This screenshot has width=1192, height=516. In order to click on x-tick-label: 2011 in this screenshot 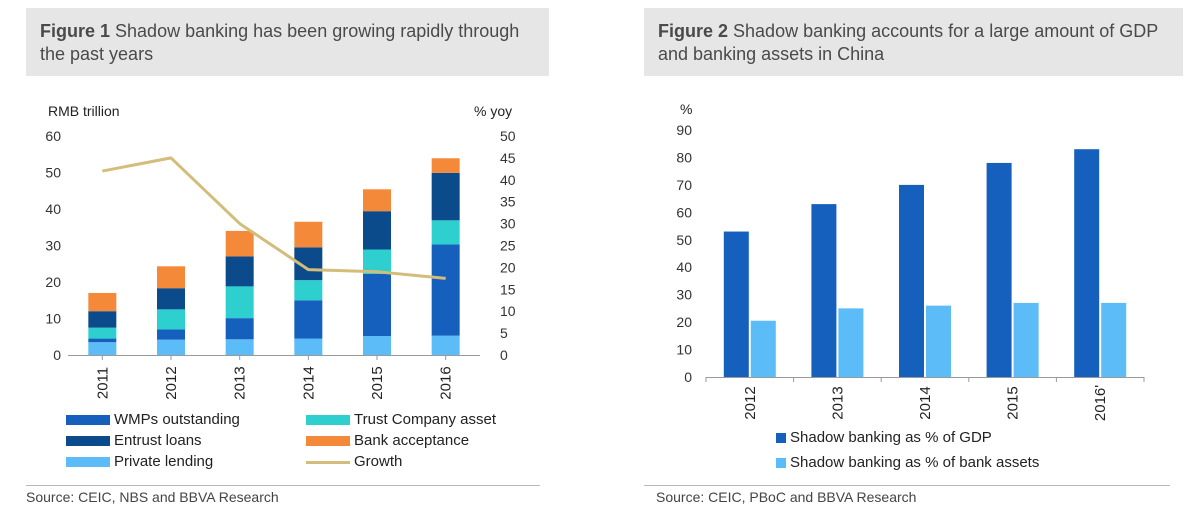, I will do `click(102, 383)`.